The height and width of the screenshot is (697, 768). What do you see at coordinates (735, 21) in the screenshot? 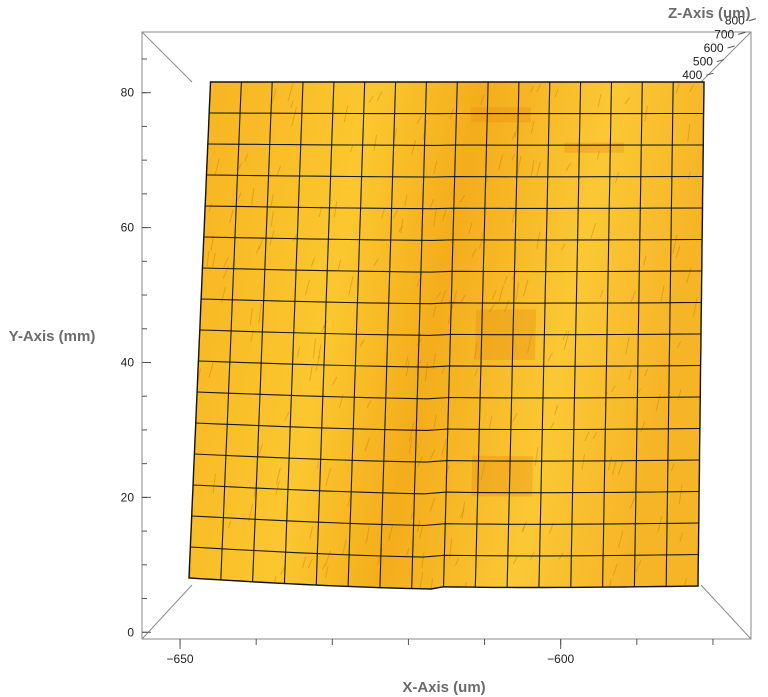
I see `z-tick-label: 800` at bounding box center [735, 21].